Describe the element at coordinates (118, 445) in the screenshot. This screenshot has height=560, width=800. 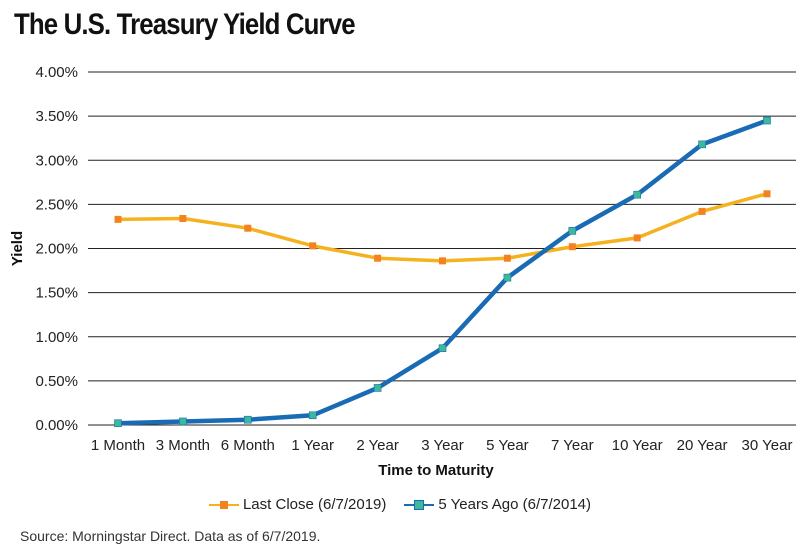
I see `x-tick-label: 1 Month` at that location.